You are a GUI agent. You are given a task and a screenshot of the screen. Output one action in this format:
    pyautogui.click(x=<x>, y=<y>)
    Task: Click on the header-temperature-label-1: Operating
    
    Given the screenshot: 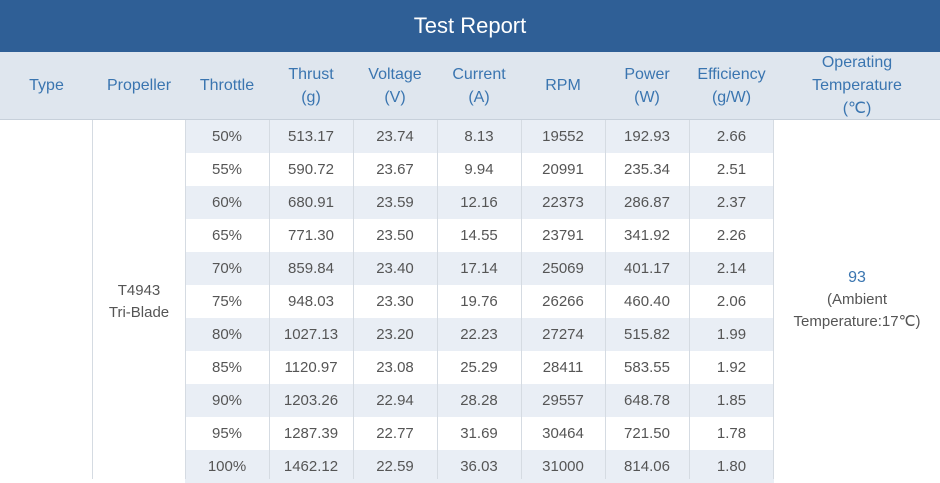 What is the action you would take?
    pyautogui.click(x=857, y=62)
    